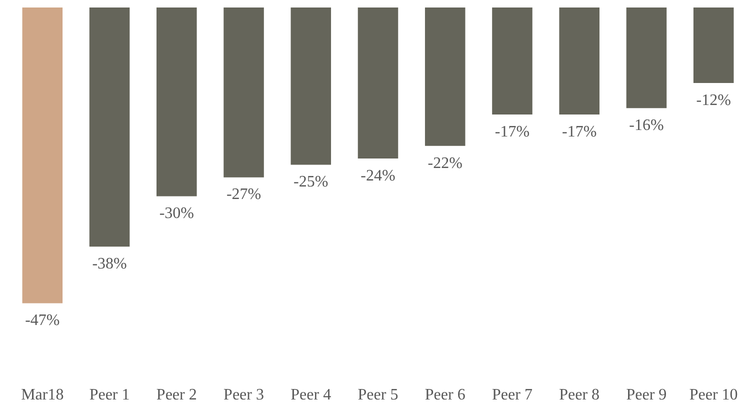  What do you see at coordinates (713, 395) in the screenshot?
I see `x-tick-label: Peer 10` at bounding box center [713, 395].